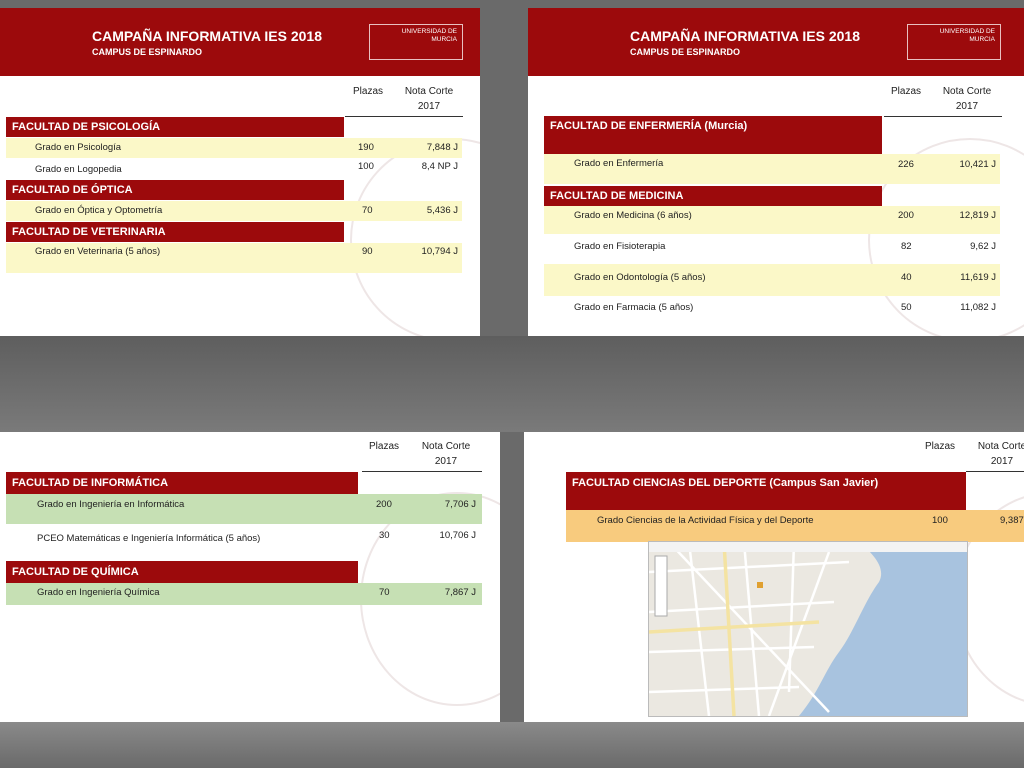 The height and width of the screenshot is (768, 1024). I want to click on table-row: Grado en Enfermería 226 10,421 J, so click(772, 169).